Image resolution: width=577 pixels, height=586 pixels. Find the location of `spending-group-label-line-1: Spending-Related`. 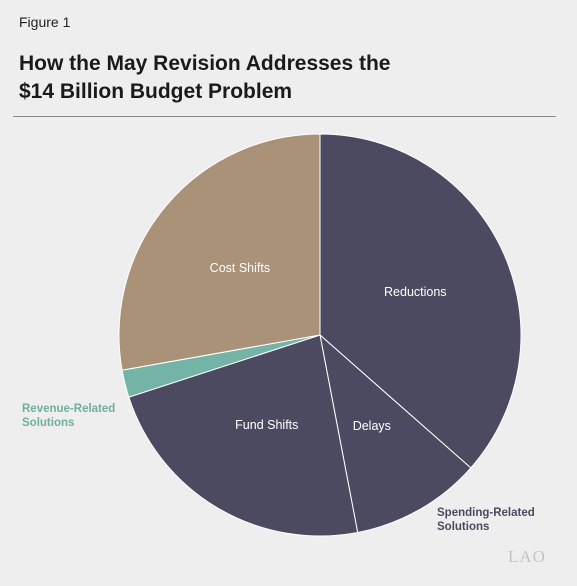

spending-group-label-line-1: Spending-Related is located at coordinates (486, 513).